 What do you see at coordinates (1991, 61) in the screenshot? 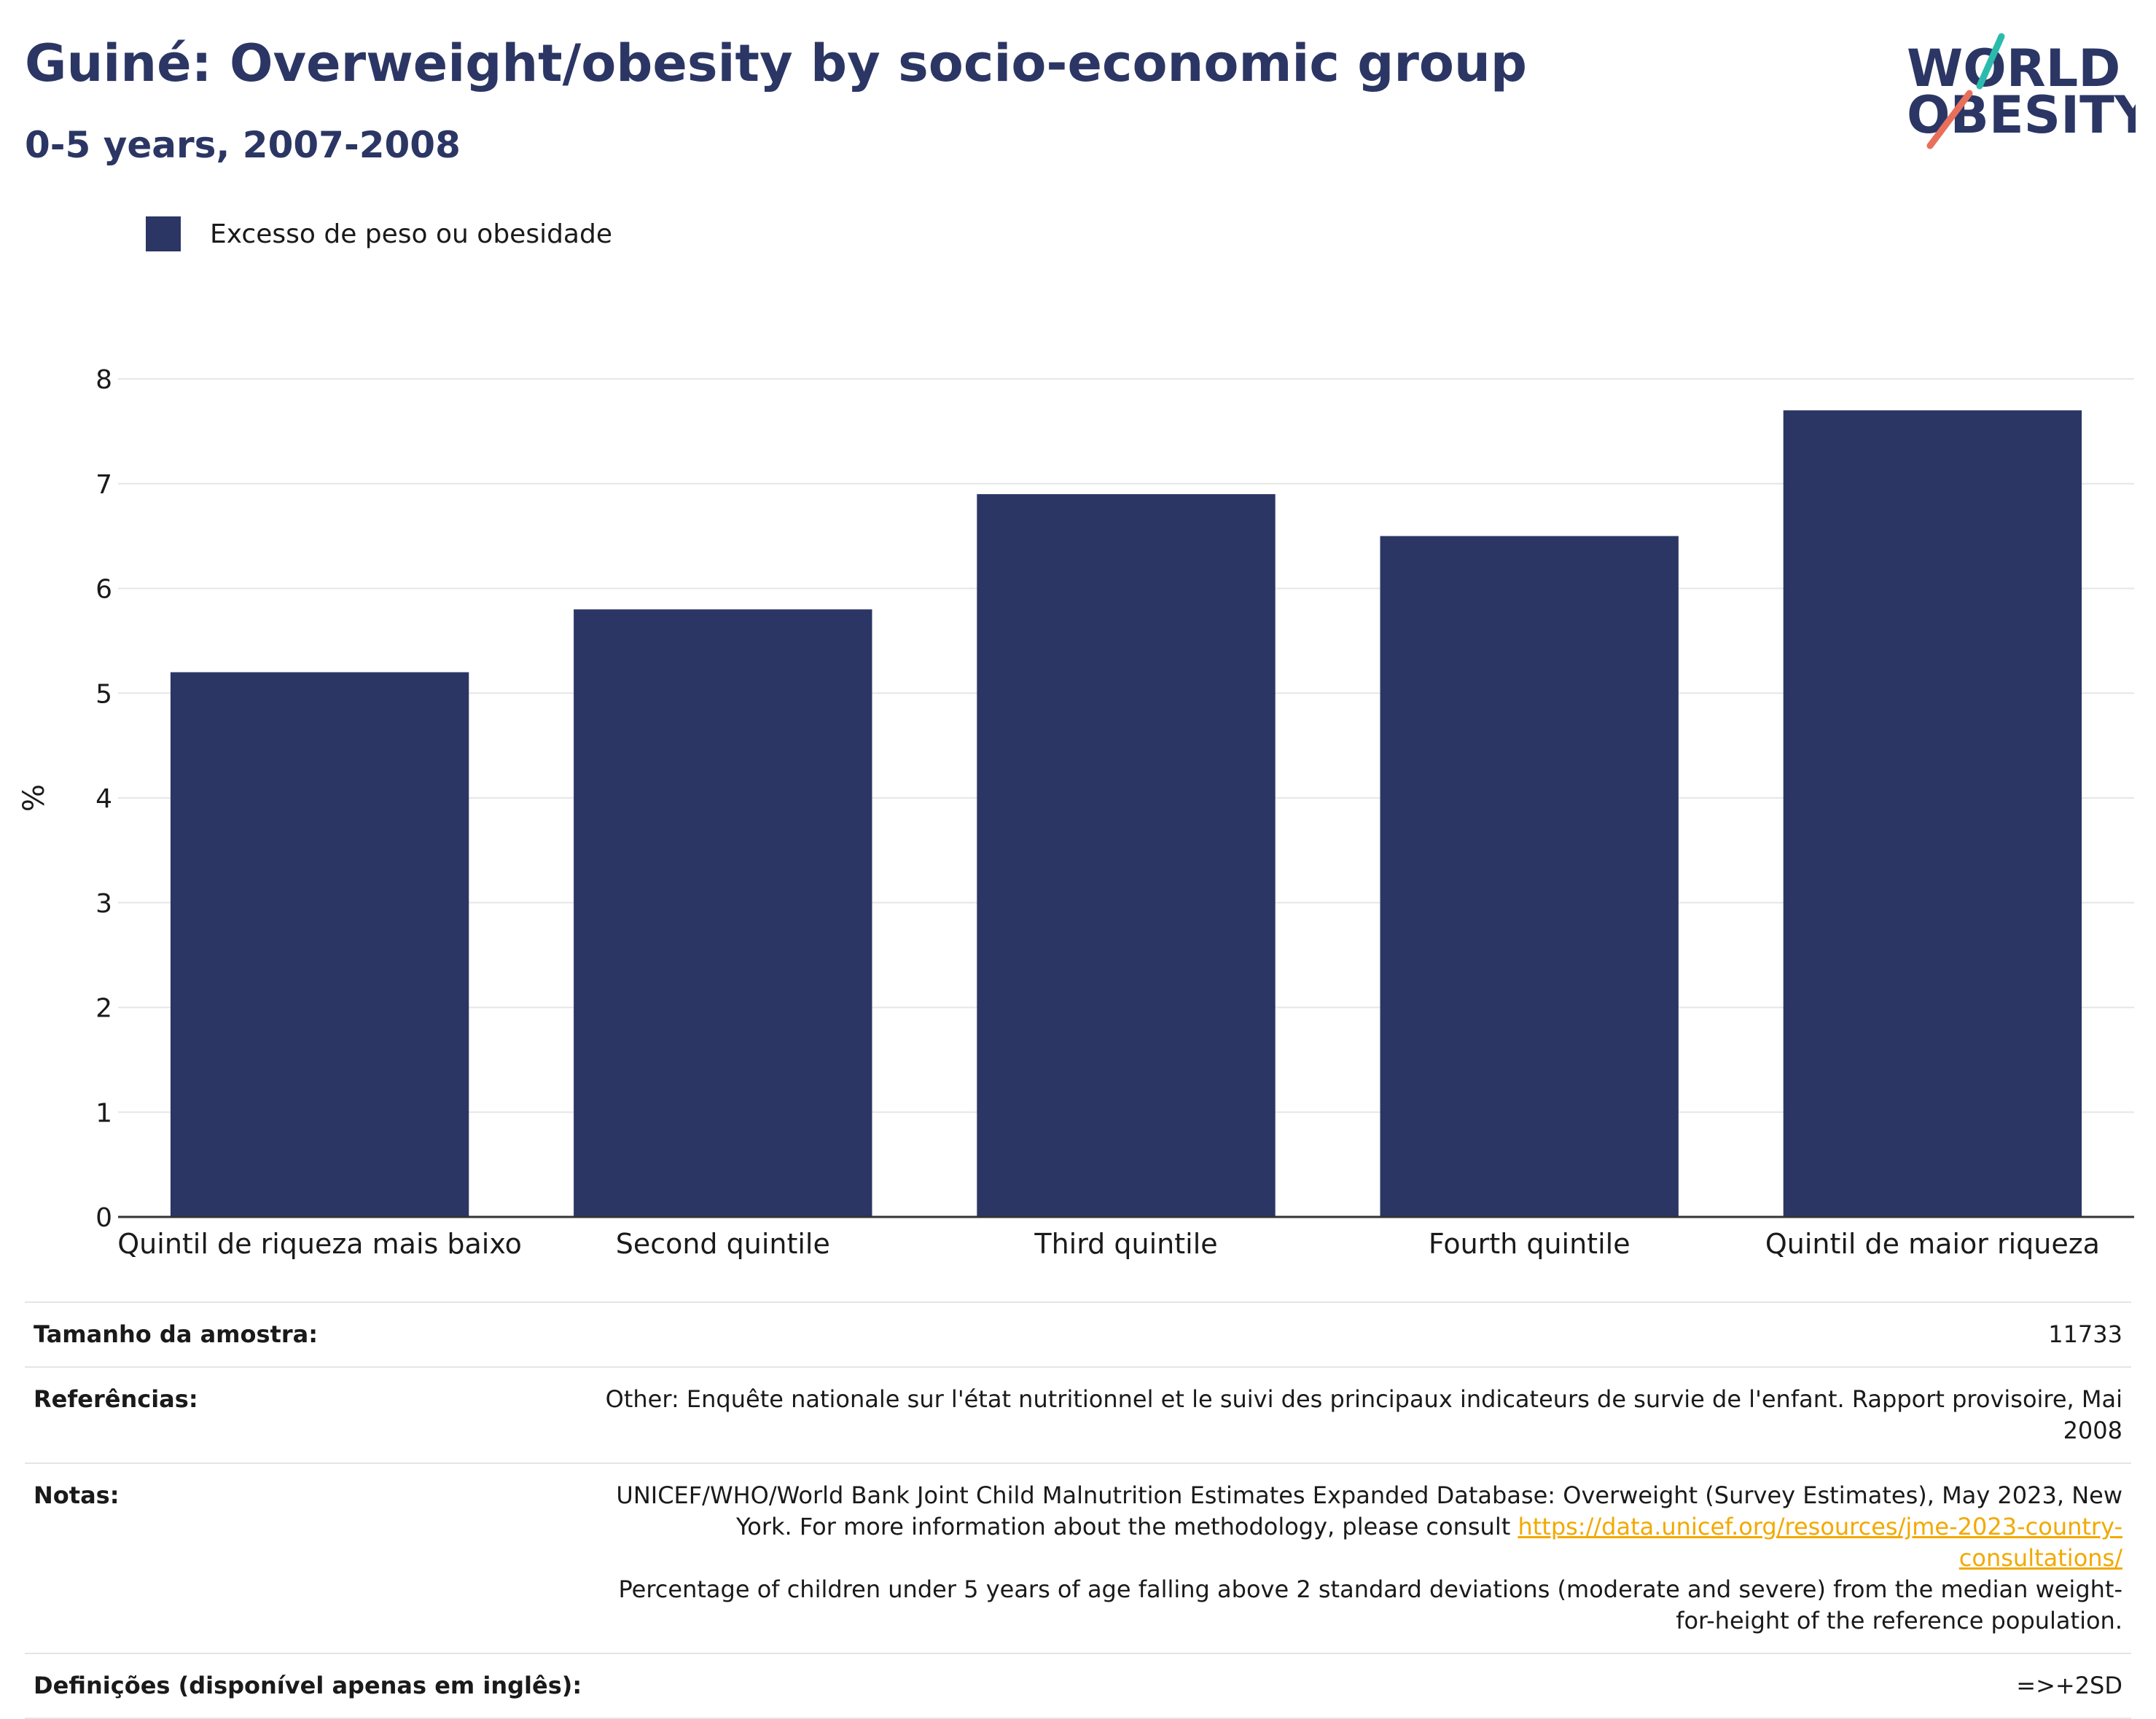
I see `logo-accent-teal` at bounding box center [1991, 61].